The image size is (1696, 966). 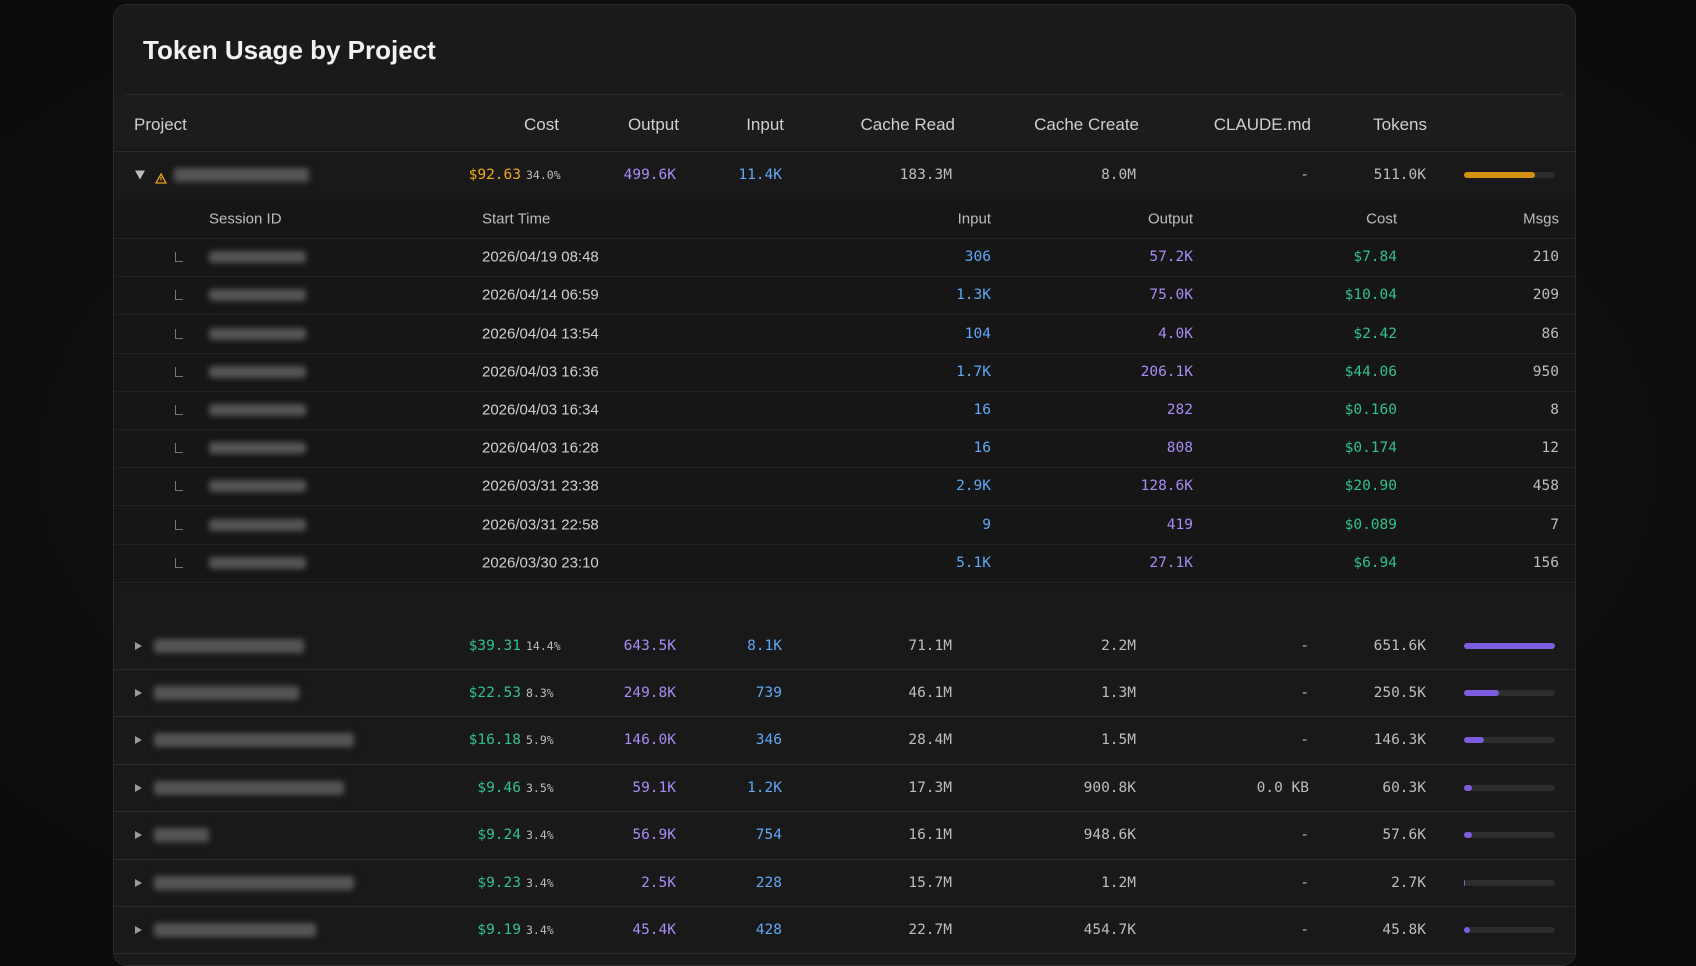 I want to click on cache-read: 16.1M, so click(x=930, y=835).